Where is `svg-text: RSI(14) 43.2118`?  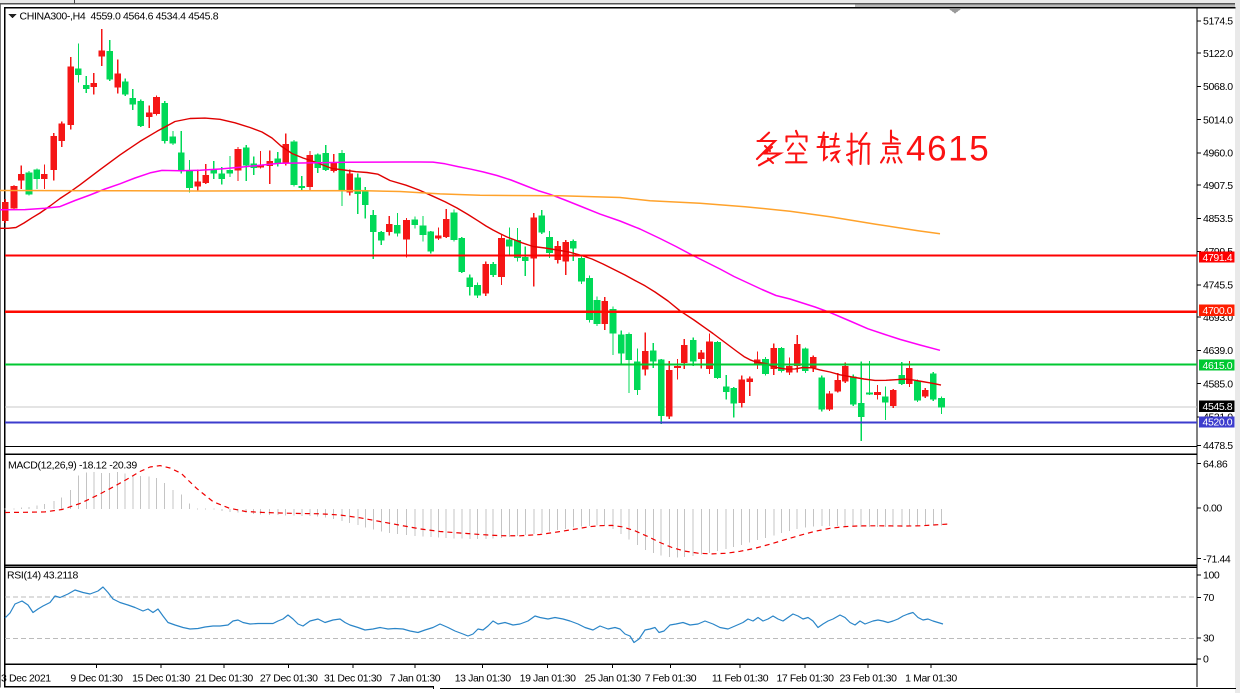
svg-text: RSI(14) 43.2118 is located at coordinates (43, 575).